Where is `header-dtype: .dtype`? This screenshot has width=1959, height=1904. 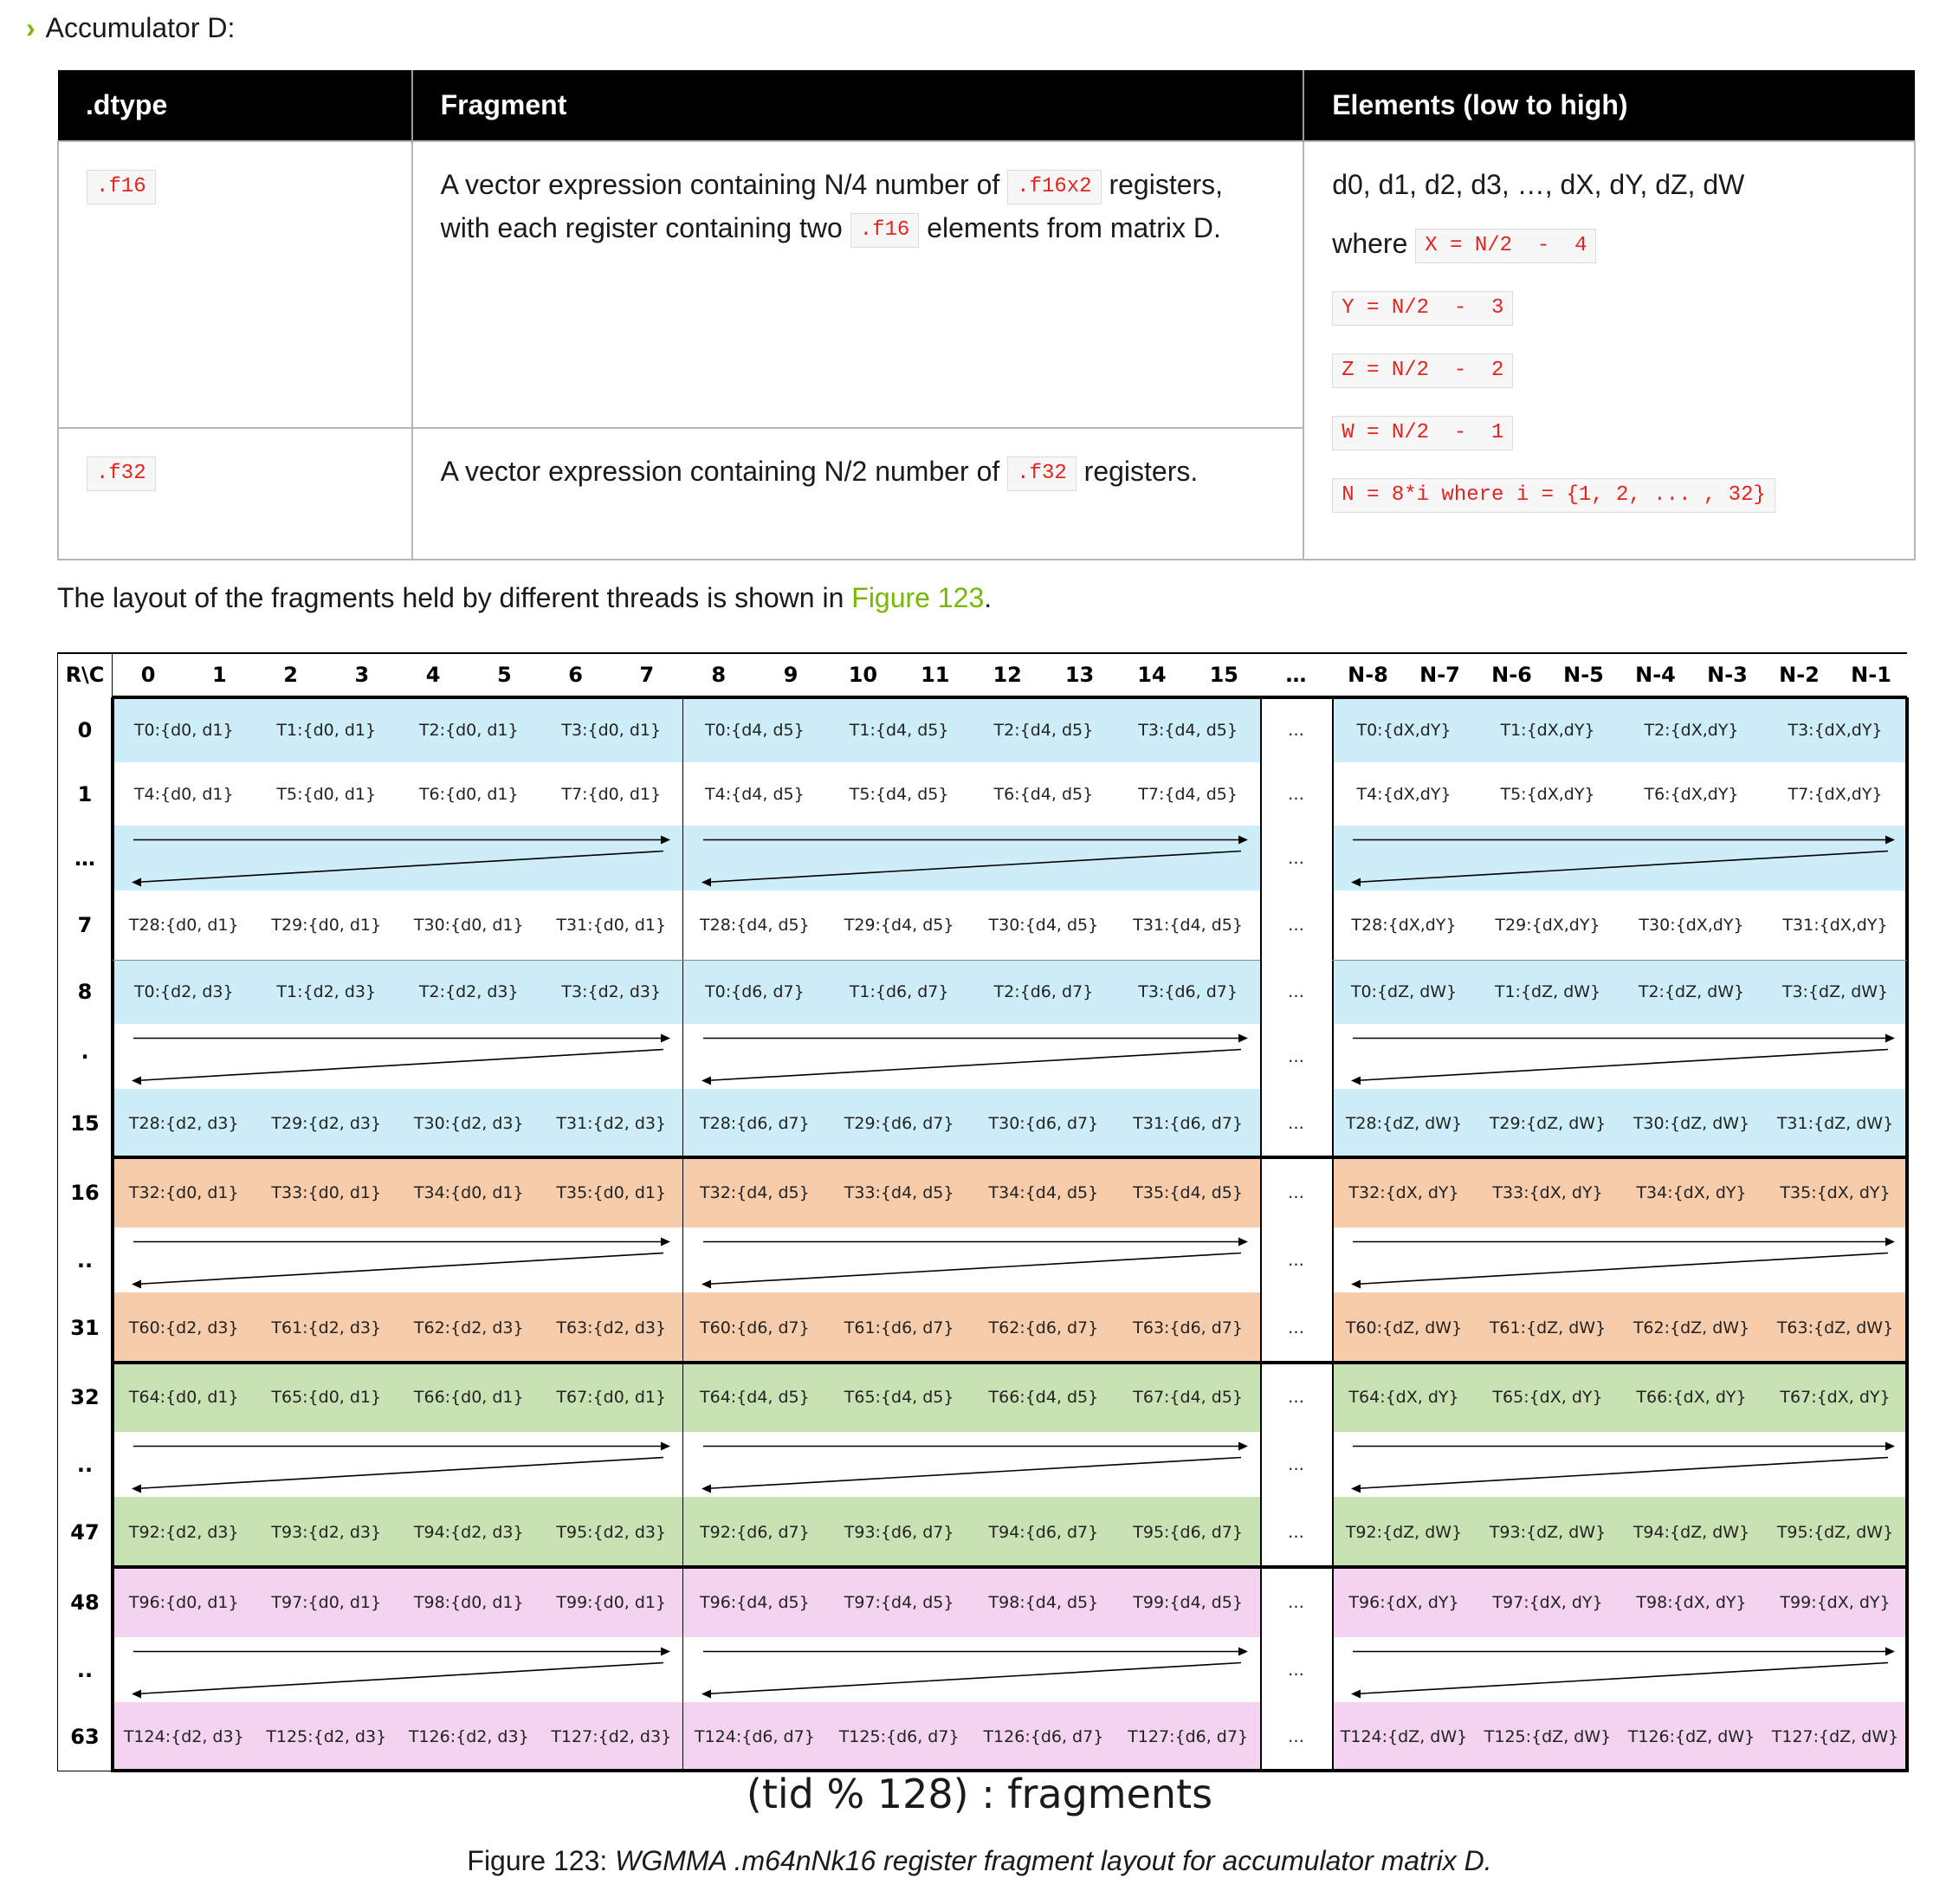
header-dtype: .dtype is located at coordinates (235, 105).